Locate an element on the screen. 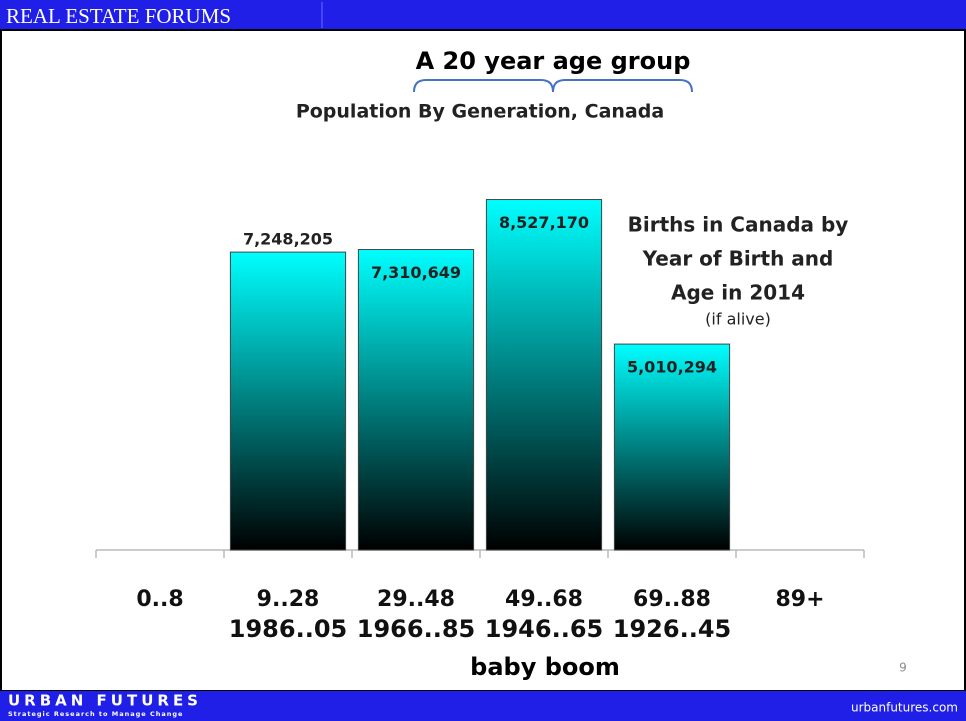  birth-year-label: 1986..05 is located at coordinates (288, 629).